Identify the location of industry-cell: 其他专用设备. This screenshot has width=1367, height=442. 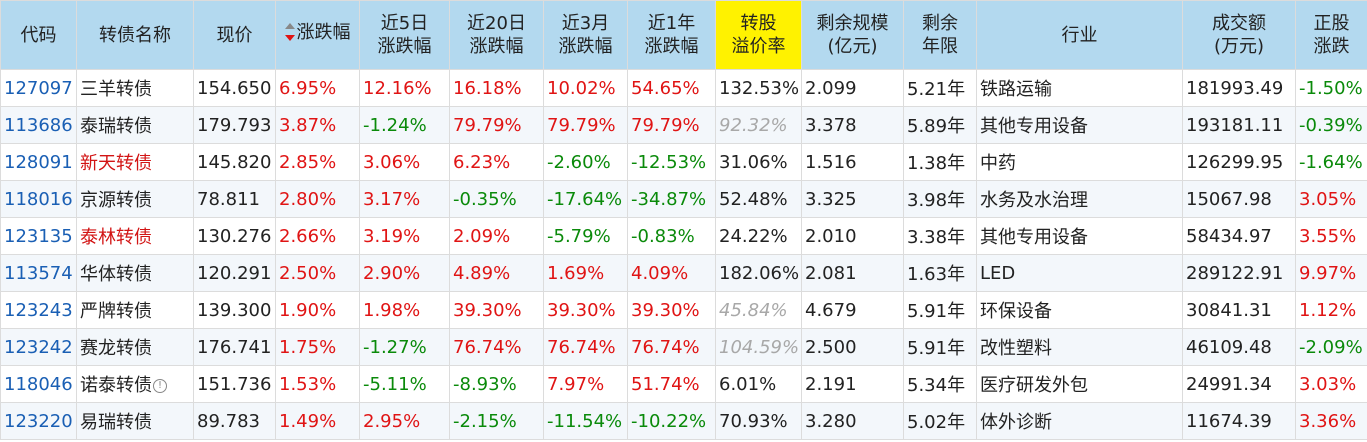
(1079, 236).